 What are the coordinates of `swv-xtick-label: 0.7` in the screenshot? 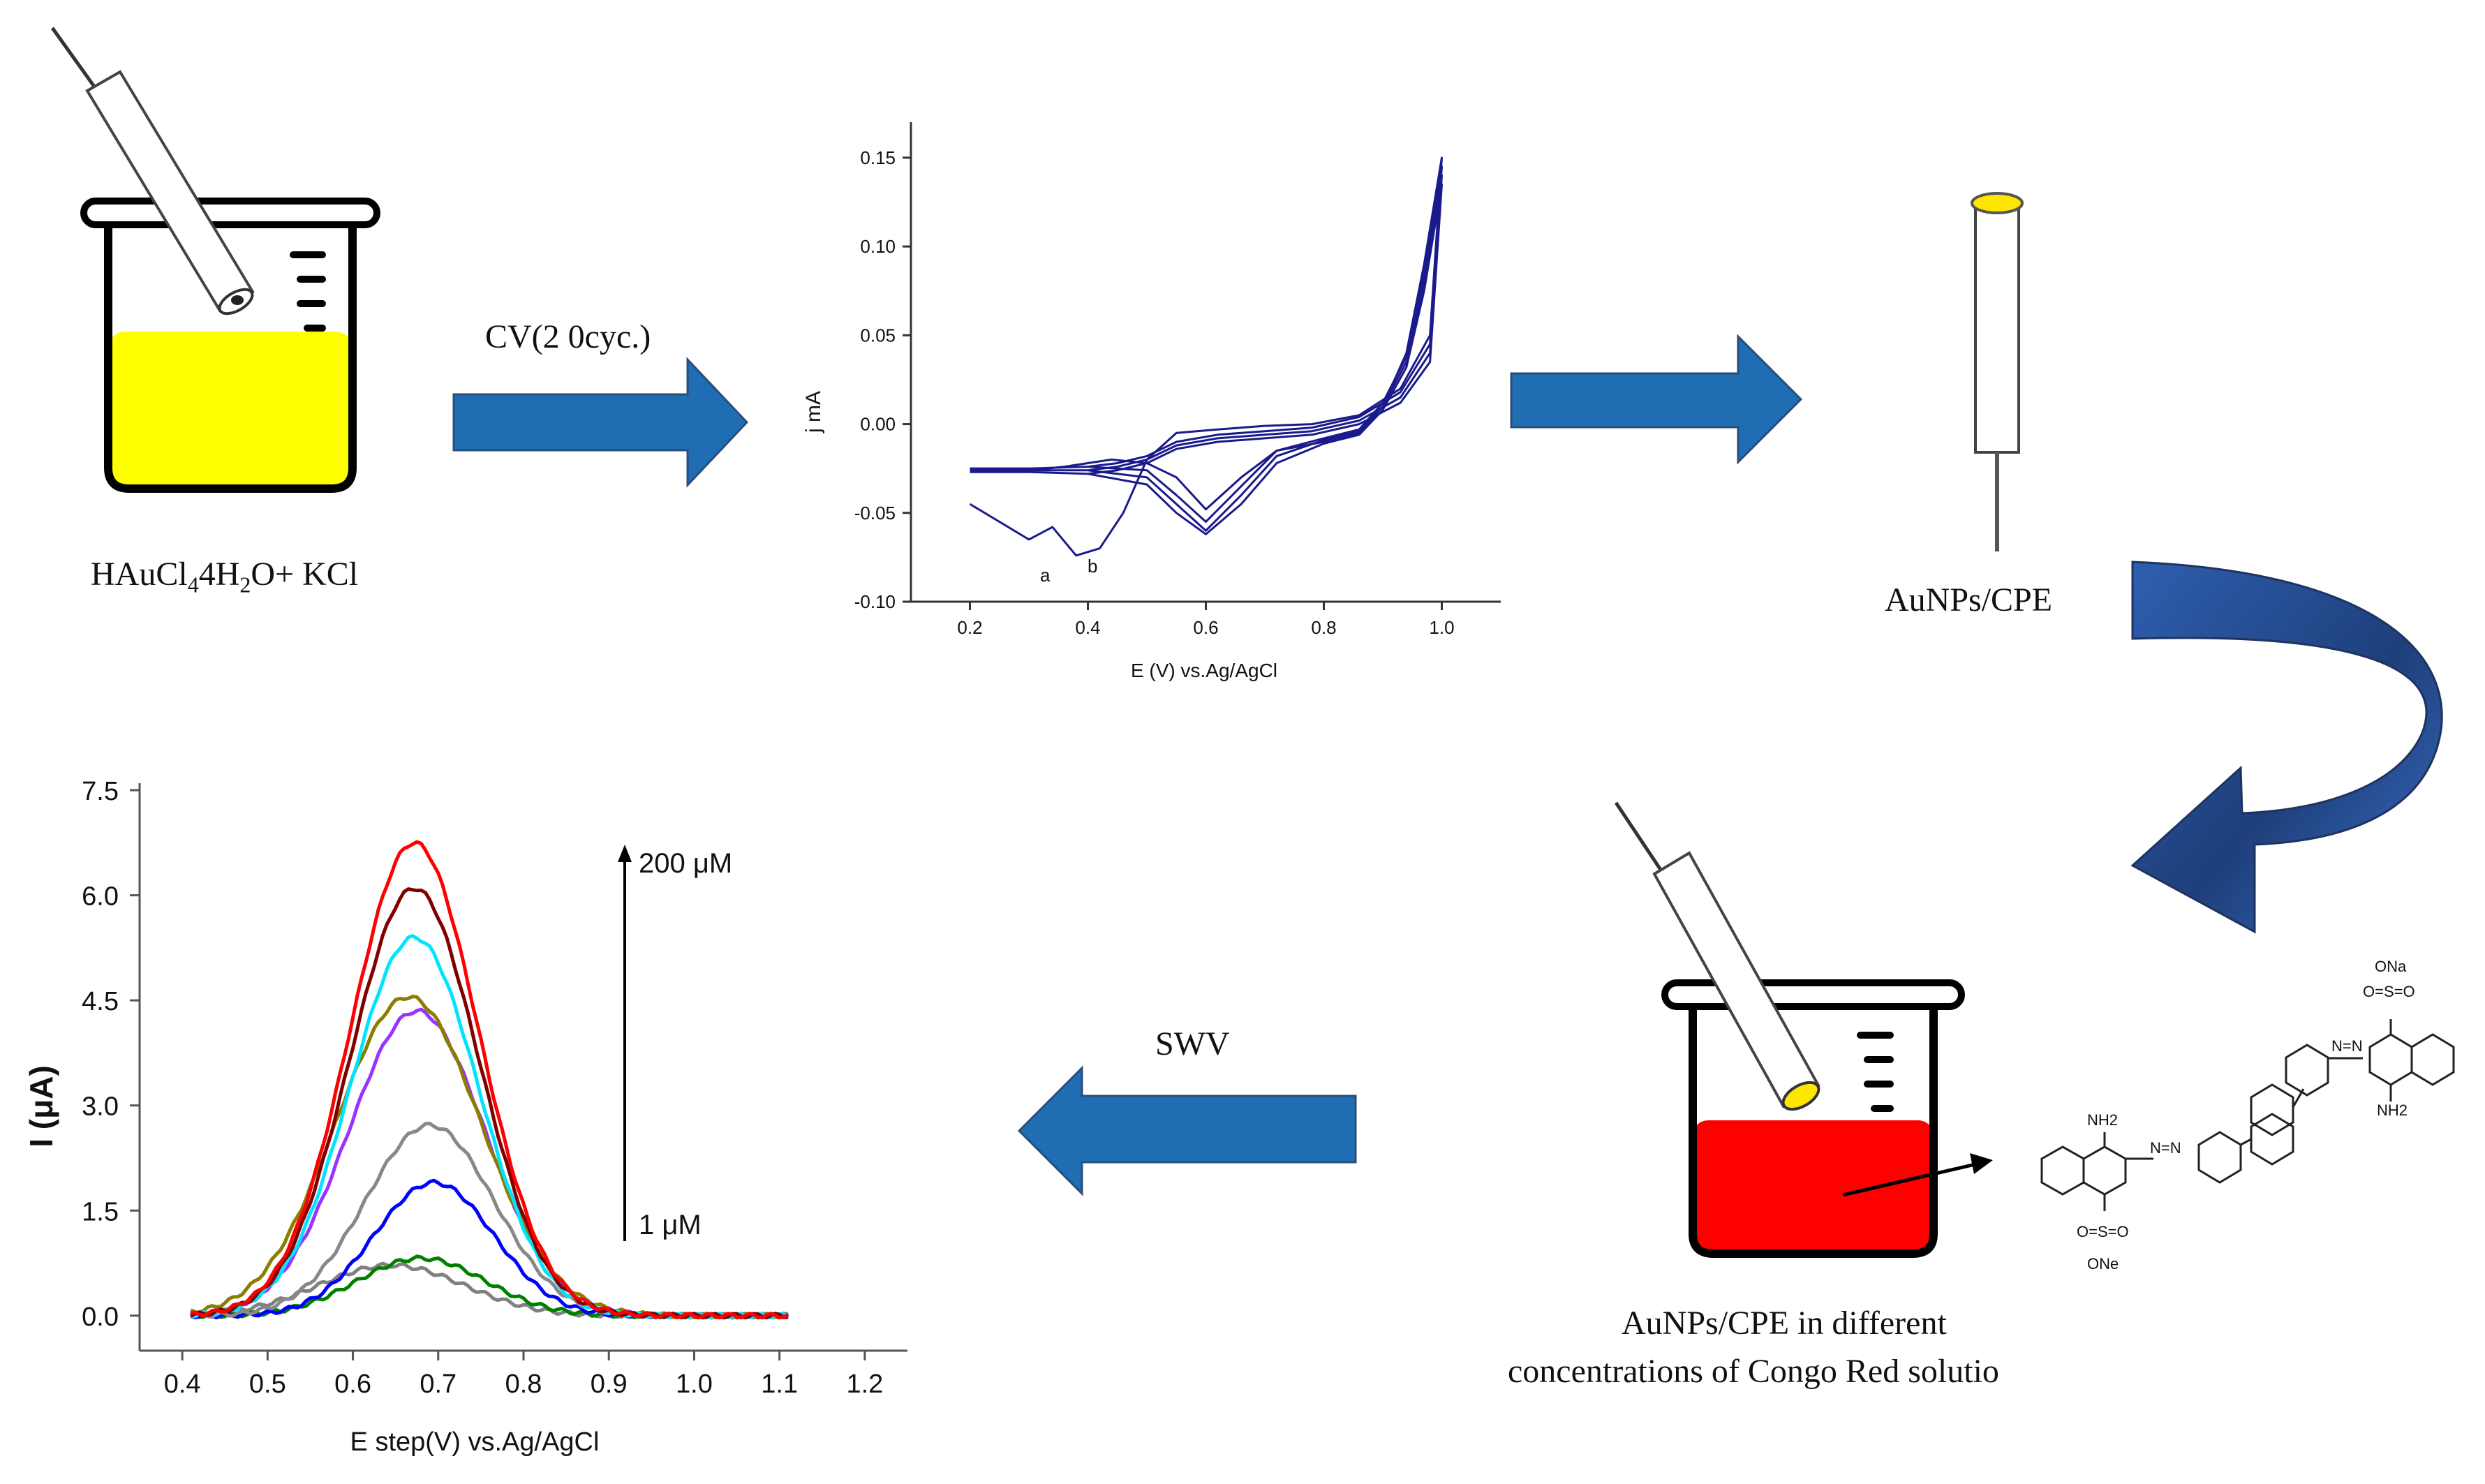 It's located at (438, 1384).